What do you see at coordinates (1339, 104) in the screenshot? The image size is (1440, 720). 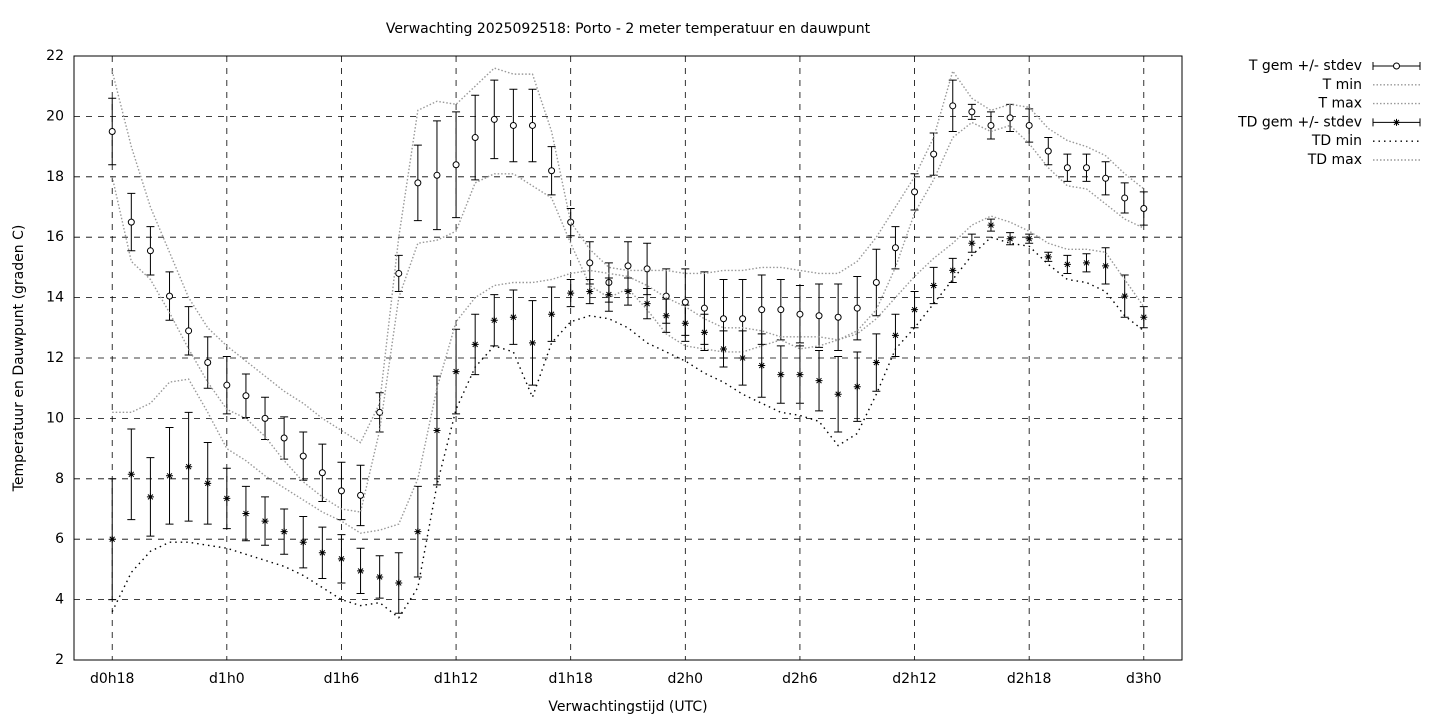 I see `legend-label: T max` at bounding box center [1339, 104].